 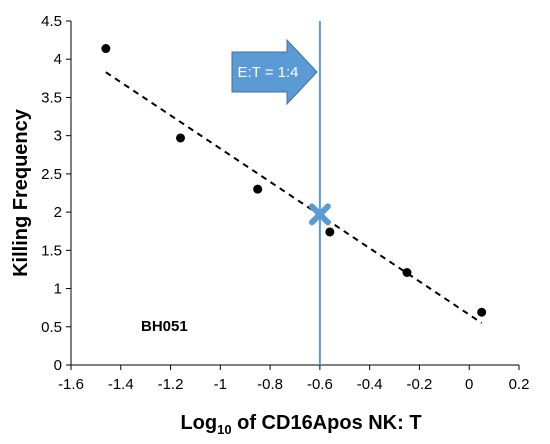 I want to click on x-tick-label: 0.2, so click(x=519, y=384).